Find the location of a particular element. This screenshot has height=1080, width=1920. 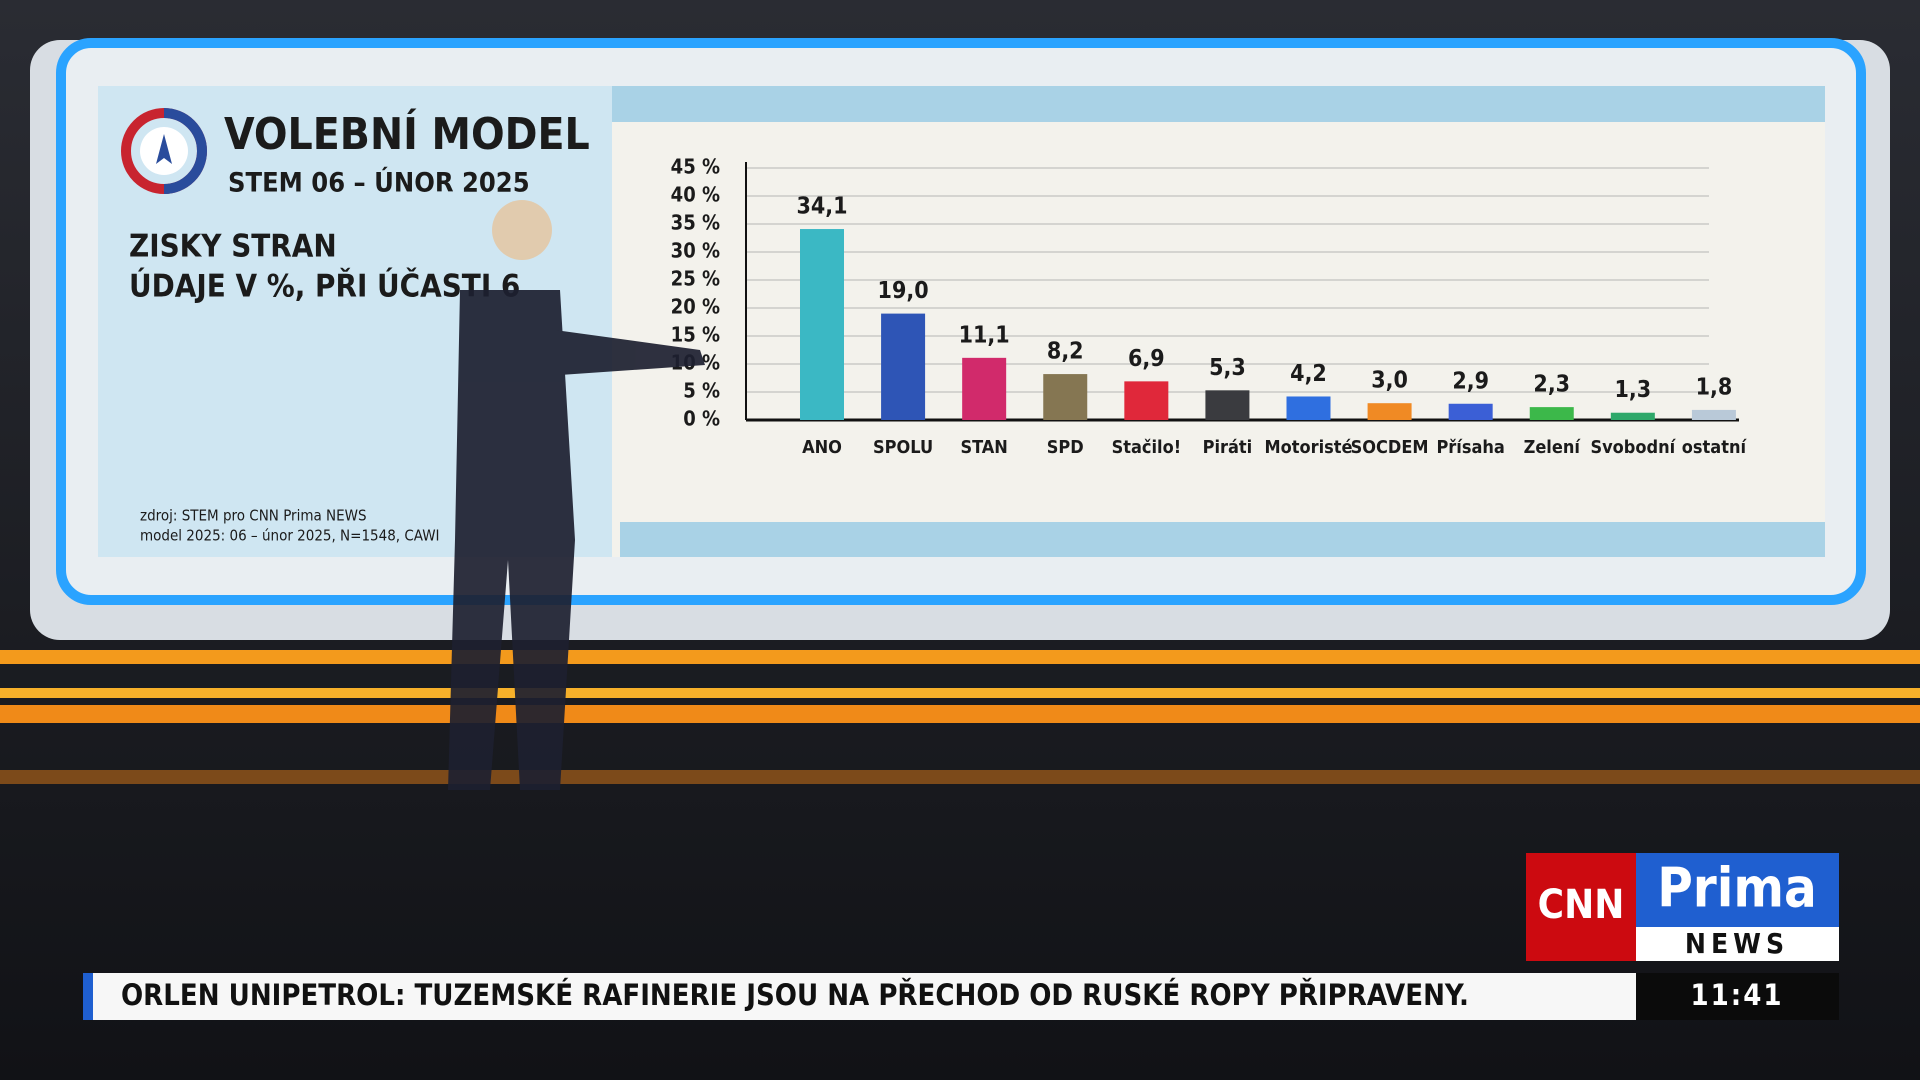

clock: 11:41 is located at coordinates (1736, 995).